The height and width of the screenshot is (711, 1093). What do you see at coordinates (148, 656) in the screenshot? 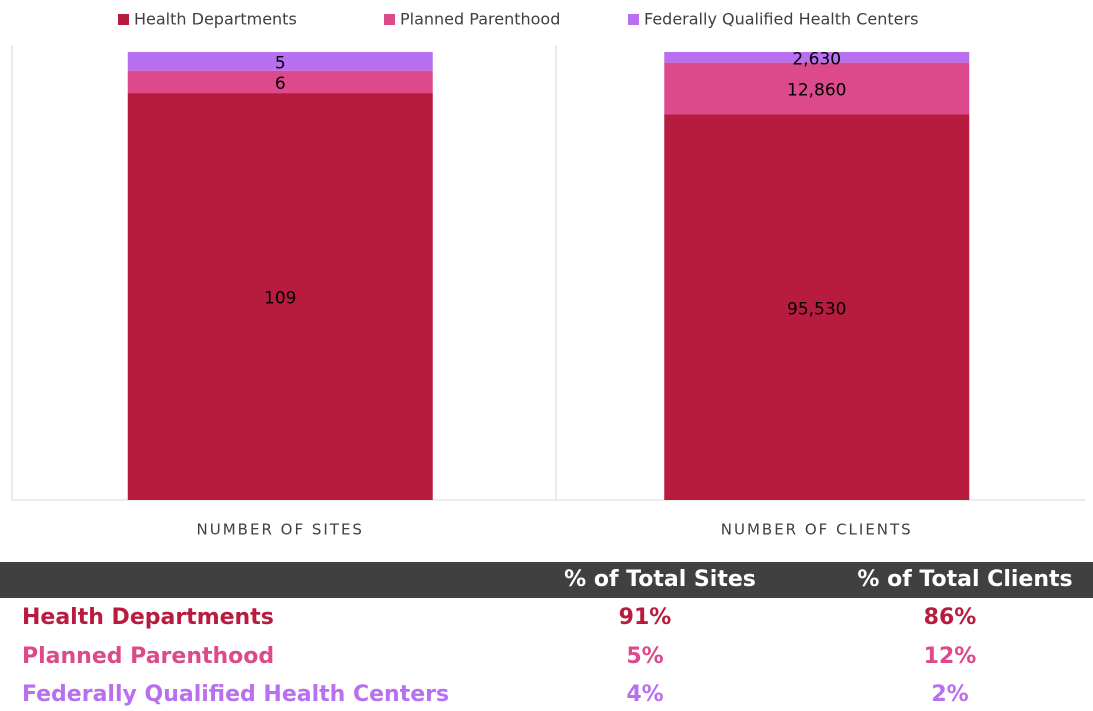
I see `row-label: Planned Parenthood` at bounding box center [148, 656].